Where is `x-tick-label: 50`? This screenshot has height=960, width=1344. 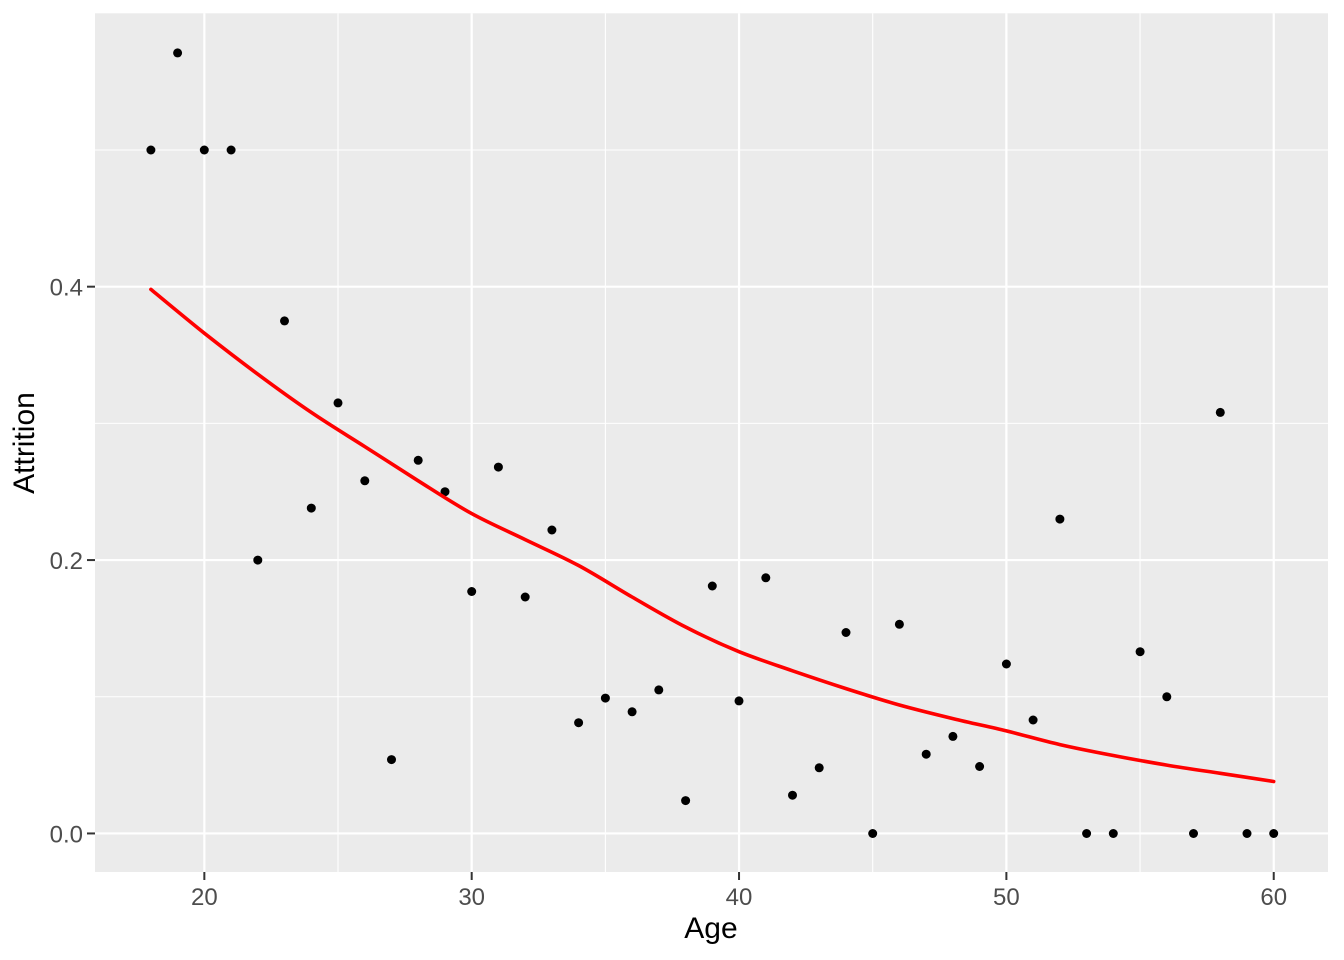
x-tick-label: 50 is located at coordinates (1006, 897).